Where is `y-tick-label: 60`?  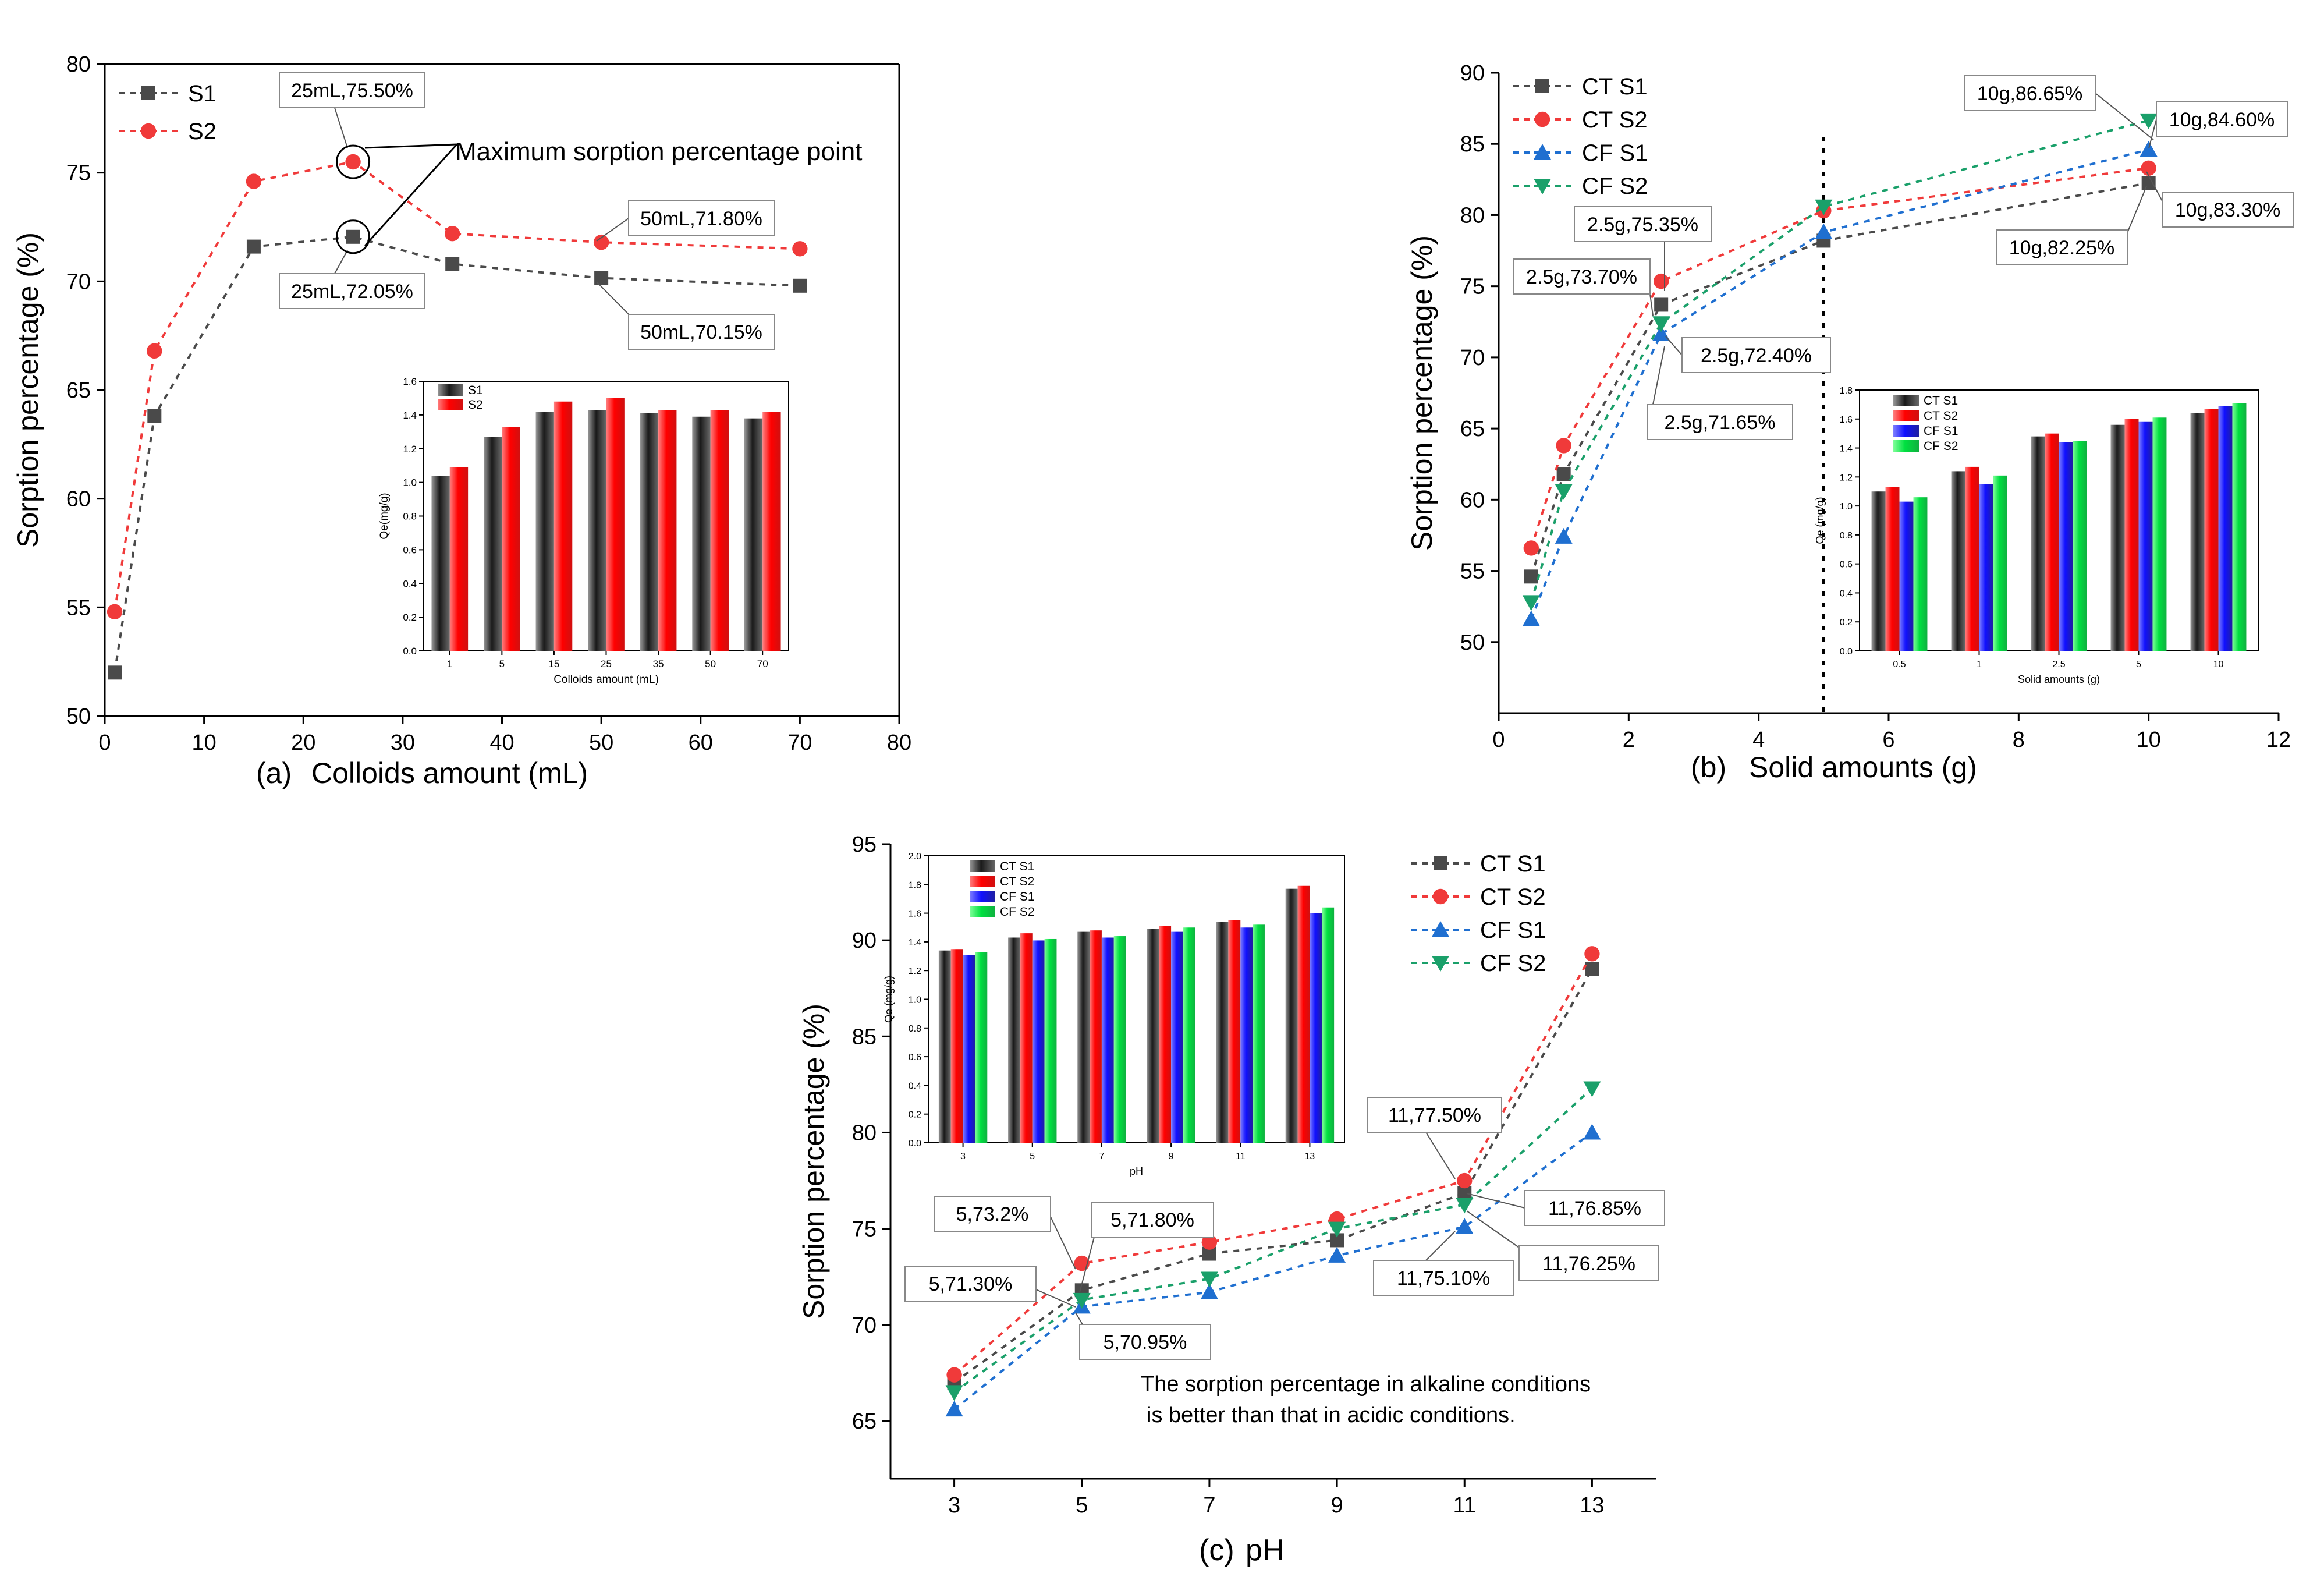 y-tick-label: 60 is located at coordinates (1472, 500).